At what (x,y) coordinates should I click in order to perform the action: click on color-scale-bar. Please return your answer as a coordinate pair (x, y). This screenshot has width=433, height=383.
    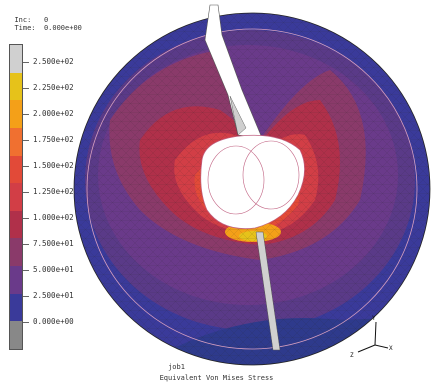
    Looking at the image, I should click on (16, 197).